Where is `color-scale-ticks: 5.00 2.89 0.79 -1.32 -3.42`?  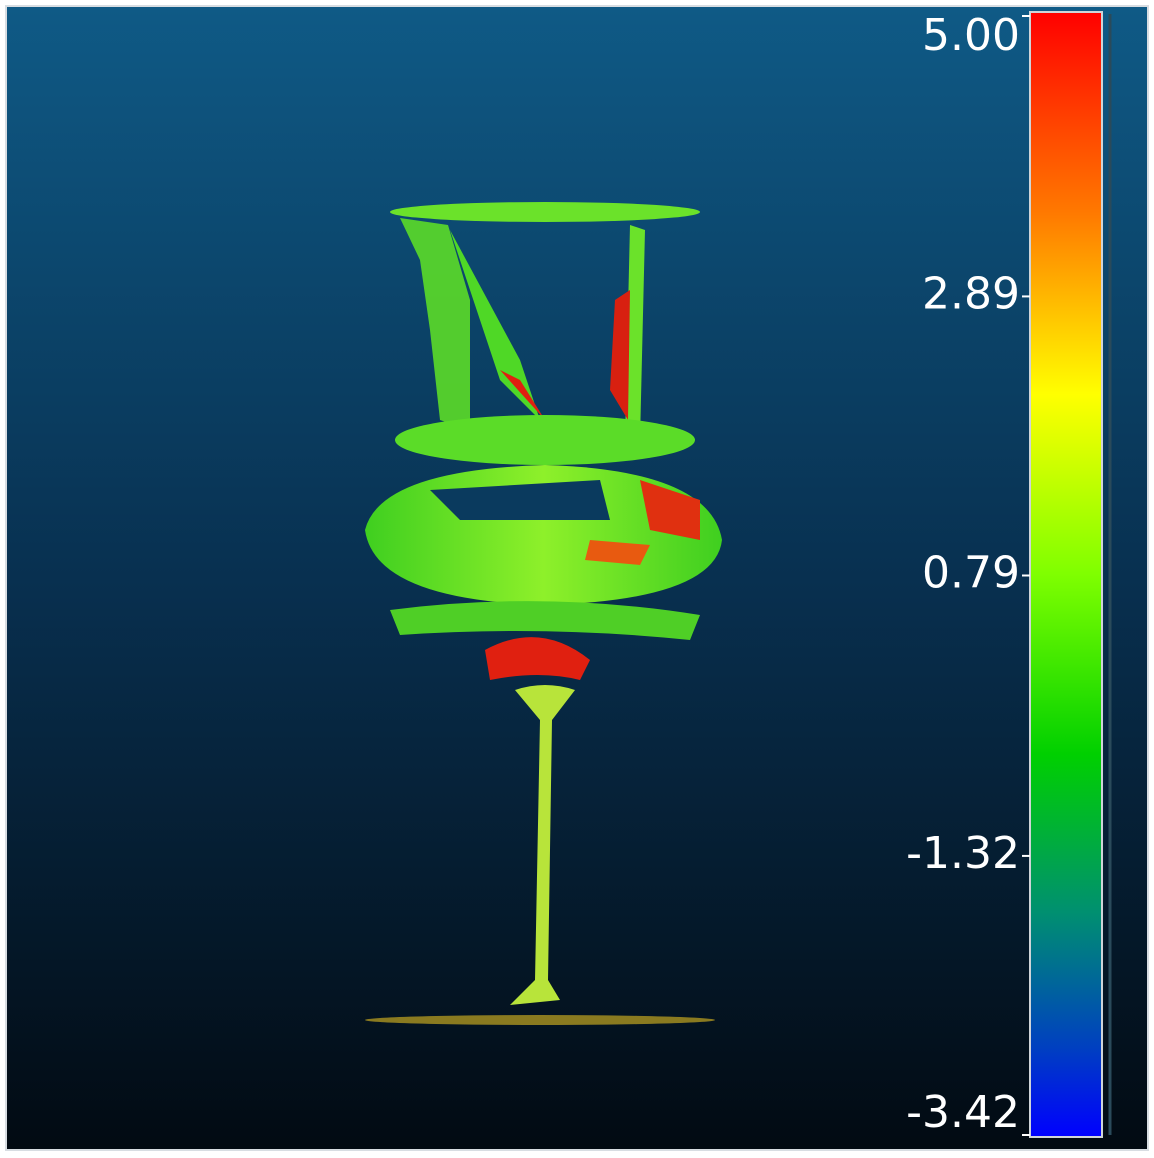 color-scale-ticks: 5.00 2.89 0.79 -1.32 -3.42 is located at coordinates (968, 574).